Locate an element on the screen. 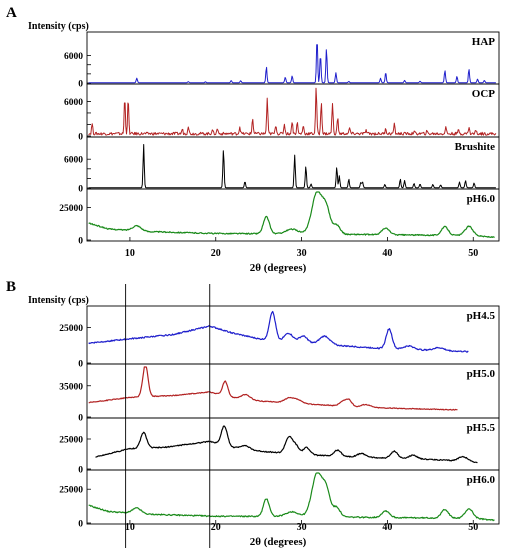 The image size is (507, 550). series-line-brushite is located at coordinates (292, 166).